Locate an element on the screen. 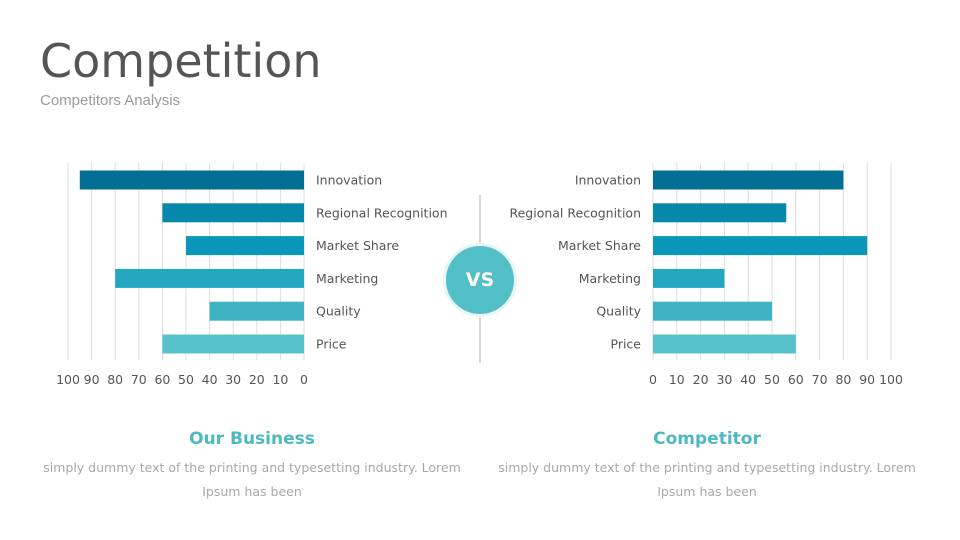 The width and height of the screenshot is (960, 540). right-chart-tick-label: 40 is located at coordinates (748, 379).